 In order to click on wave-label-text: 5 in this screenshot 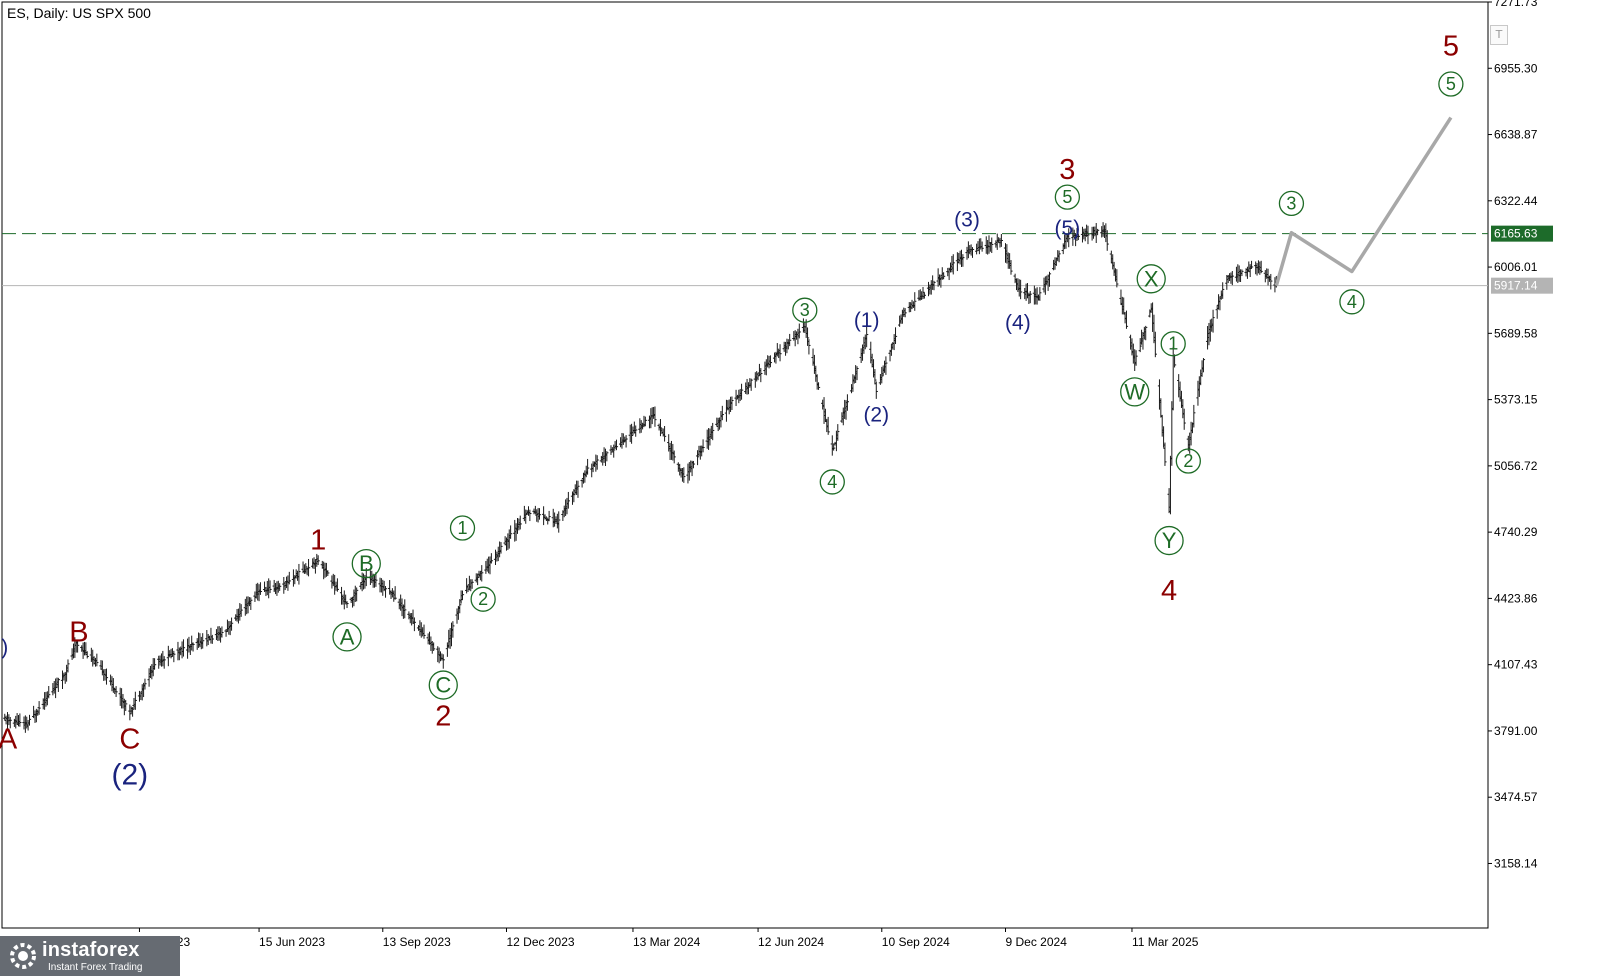, I will do `click(1451, 84)`.